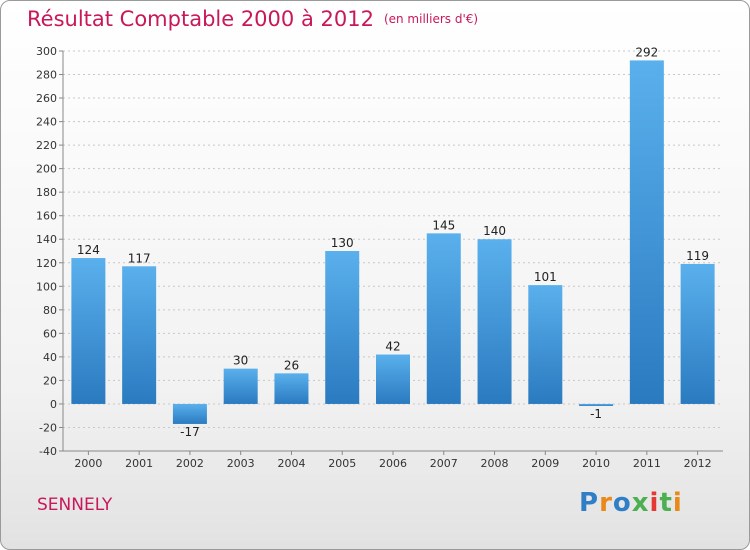  What do you see at coordinates (596, 414) in the screenshot?
I see `data-label-2010: -1` at bounding box center [596, 414].